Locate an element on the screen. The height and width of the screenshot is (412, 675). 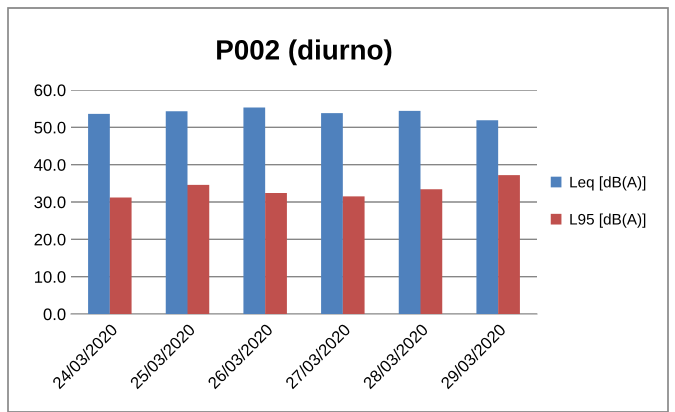
y-tick-label: 40.0 is located at coordinates (50, 165).